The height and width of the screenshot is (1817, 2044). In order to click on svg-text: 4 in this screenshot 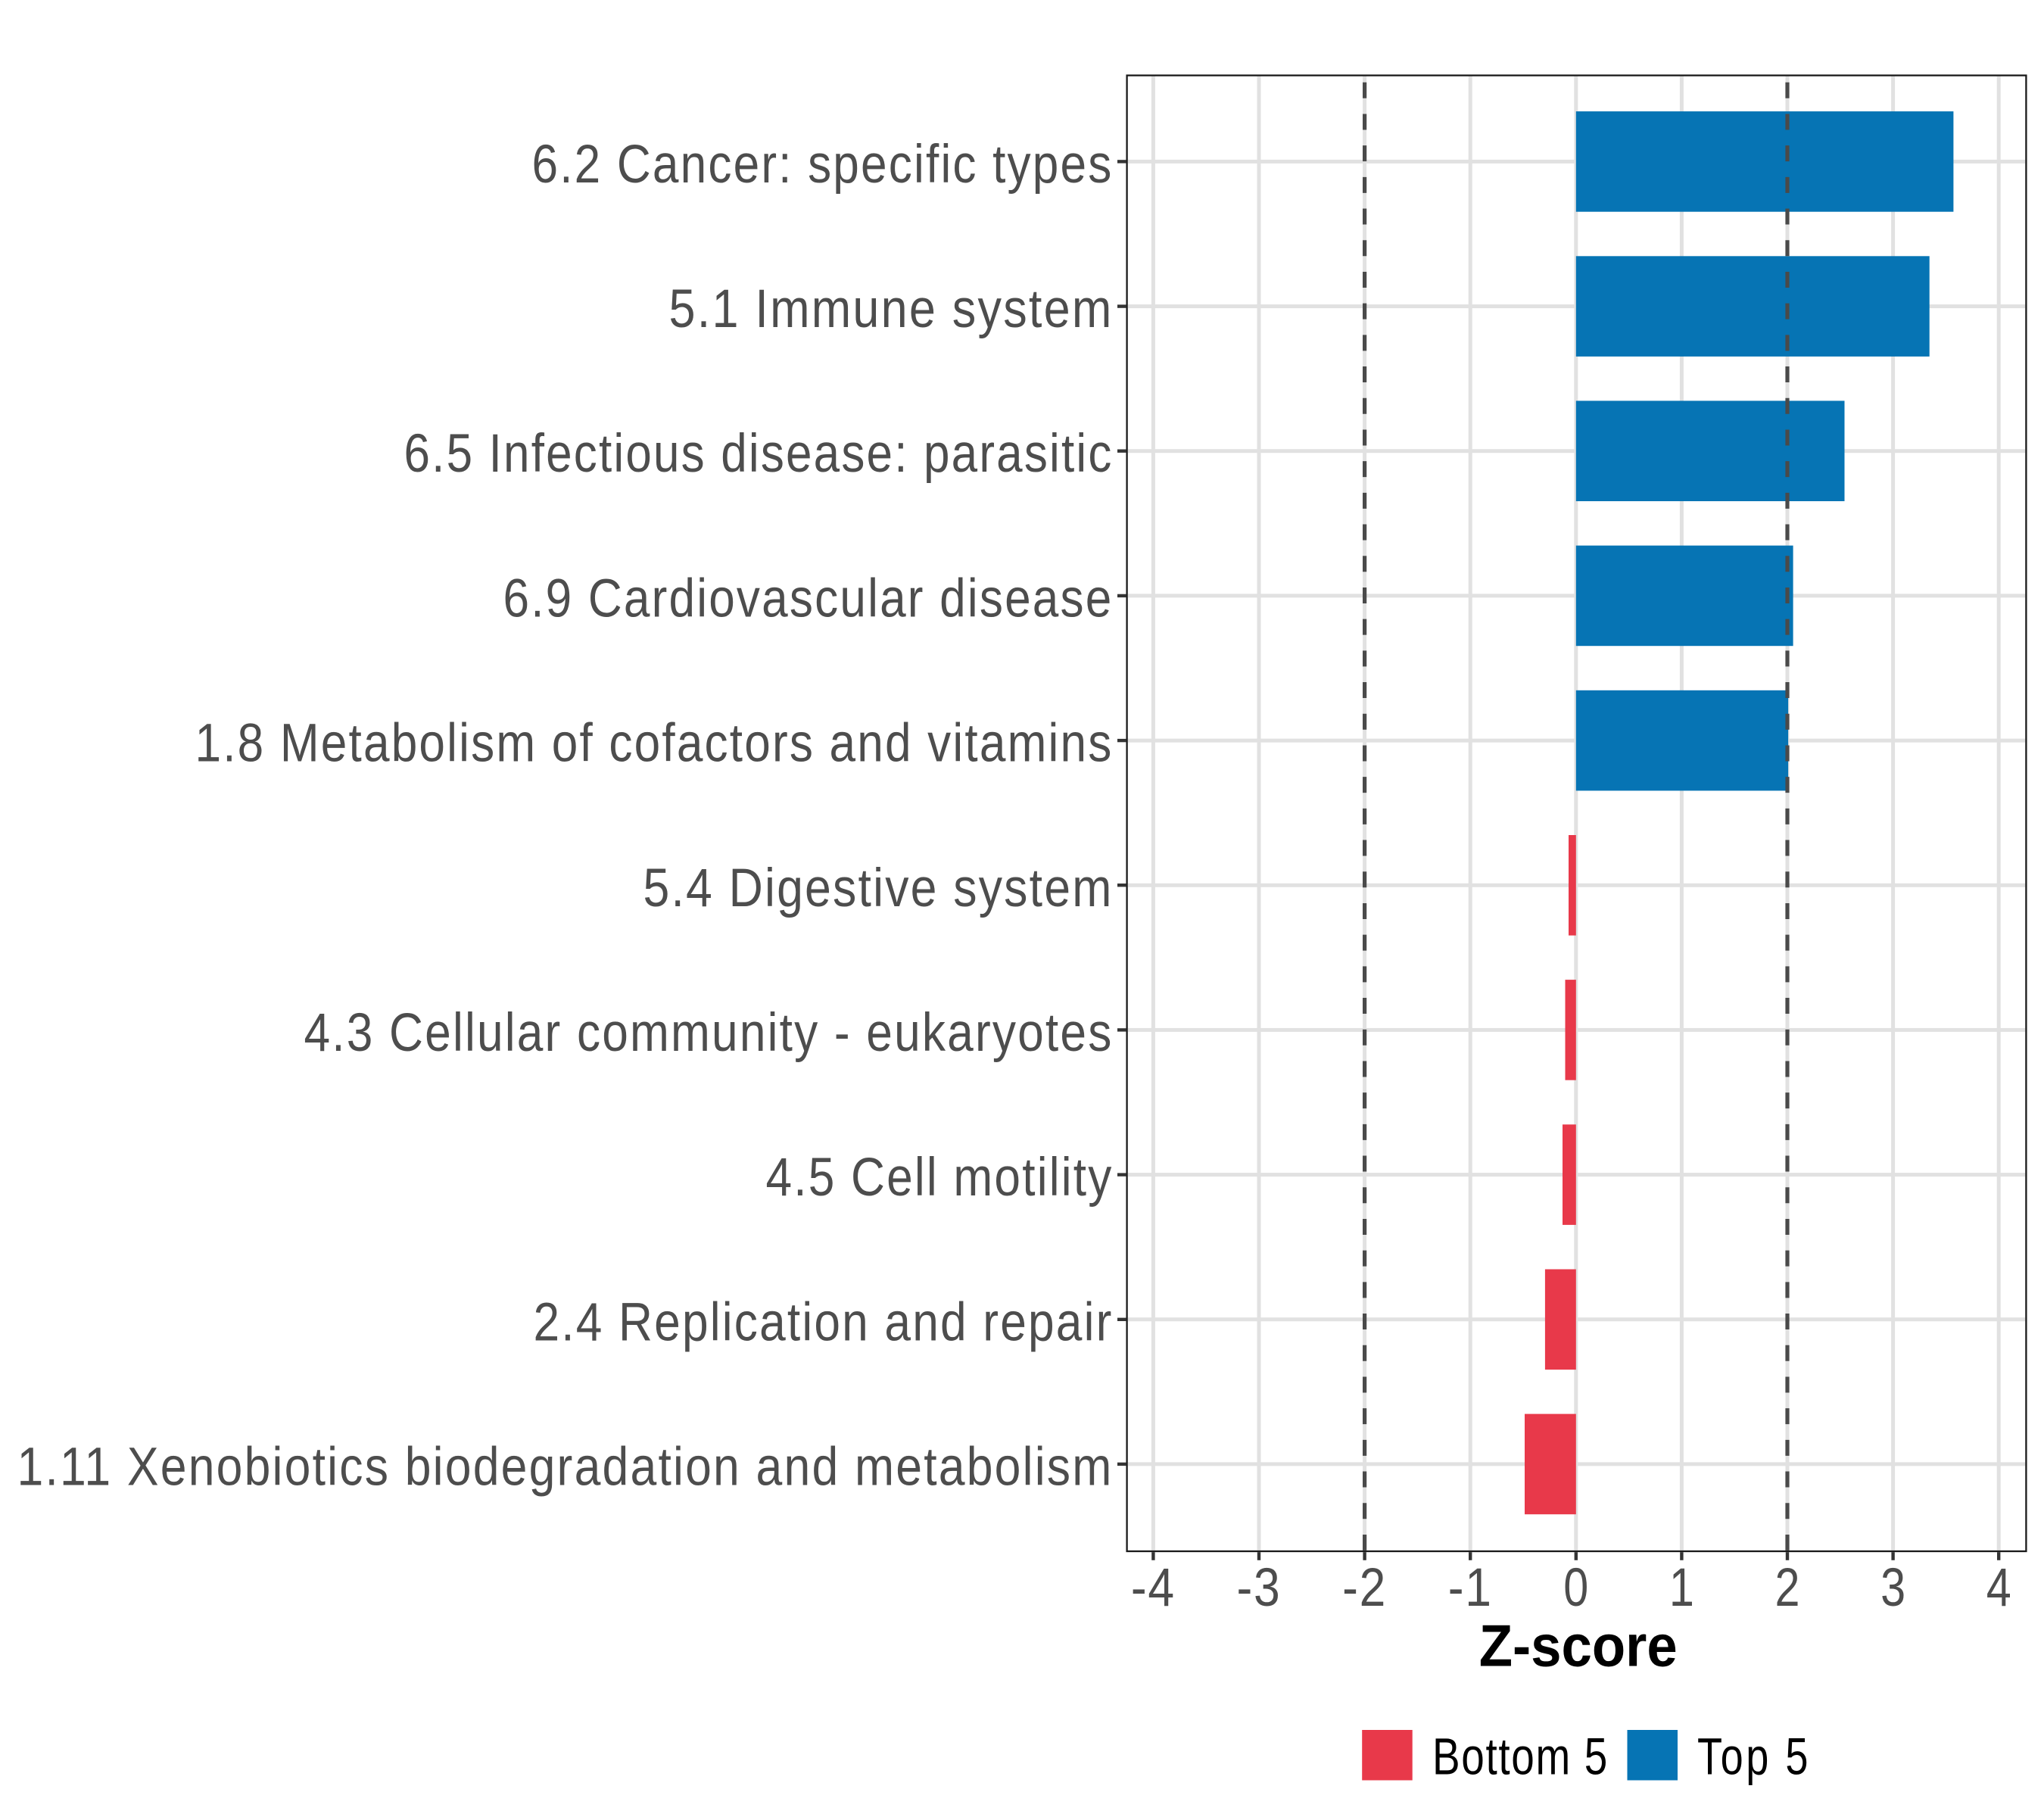, I will do `click(1999, 1588)`.